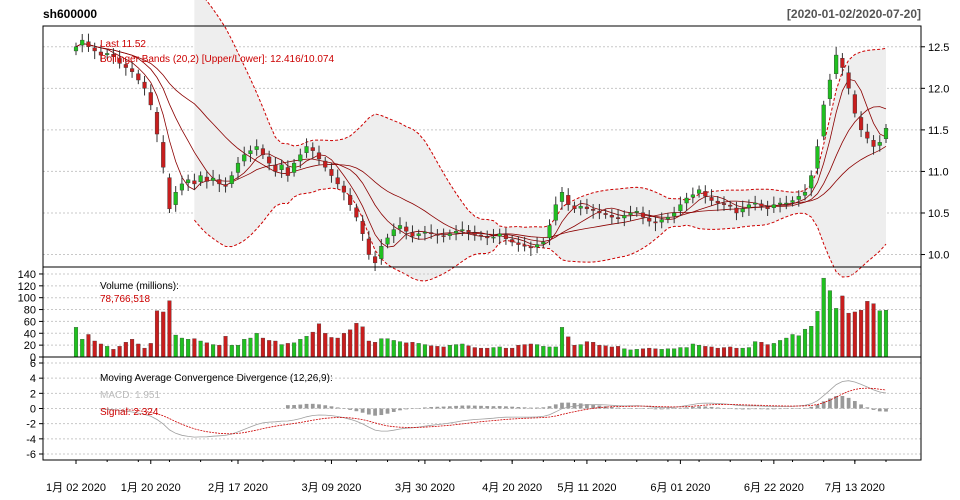  What do you see at coordinates (238, 488) in the screenshot?
I see `x-tick-label: 2月 17 2020` at bounding box center [238, 488].